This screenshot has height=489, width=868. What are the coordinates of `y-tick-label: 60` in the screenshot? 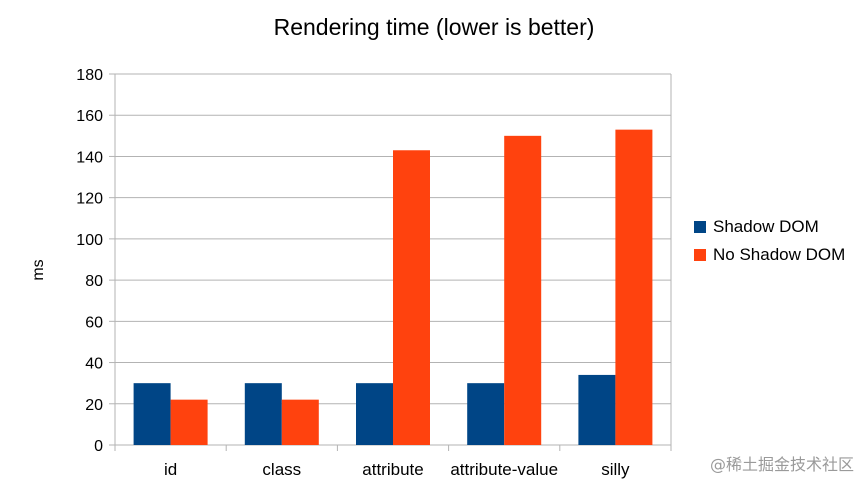 It's located at (94, 322).